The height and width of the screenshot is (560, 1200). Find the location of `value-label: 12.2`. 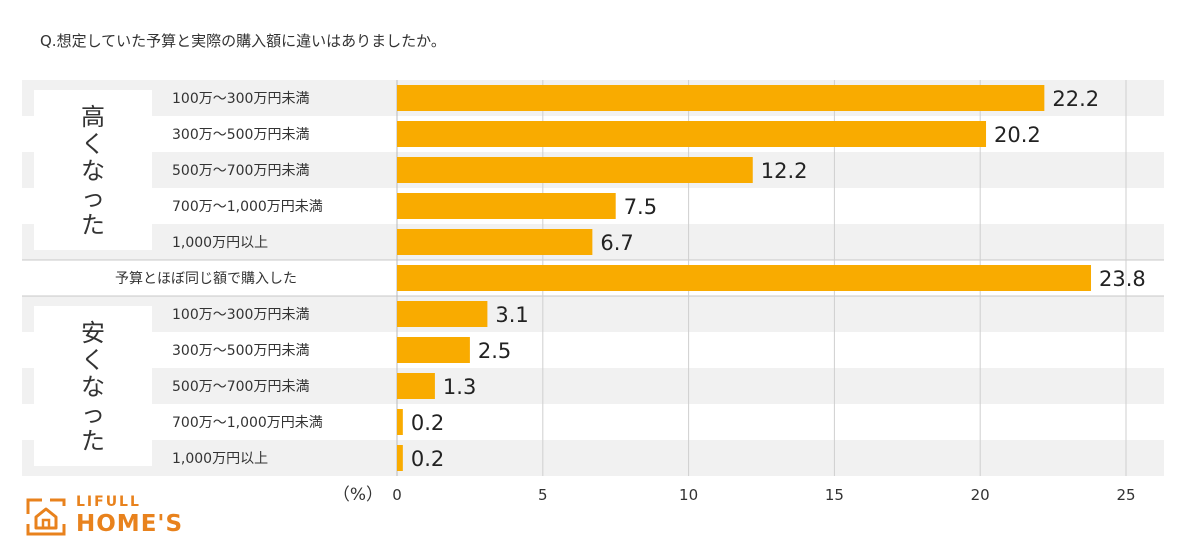

value-label: 12.2 is located at coordinates (784, 171).